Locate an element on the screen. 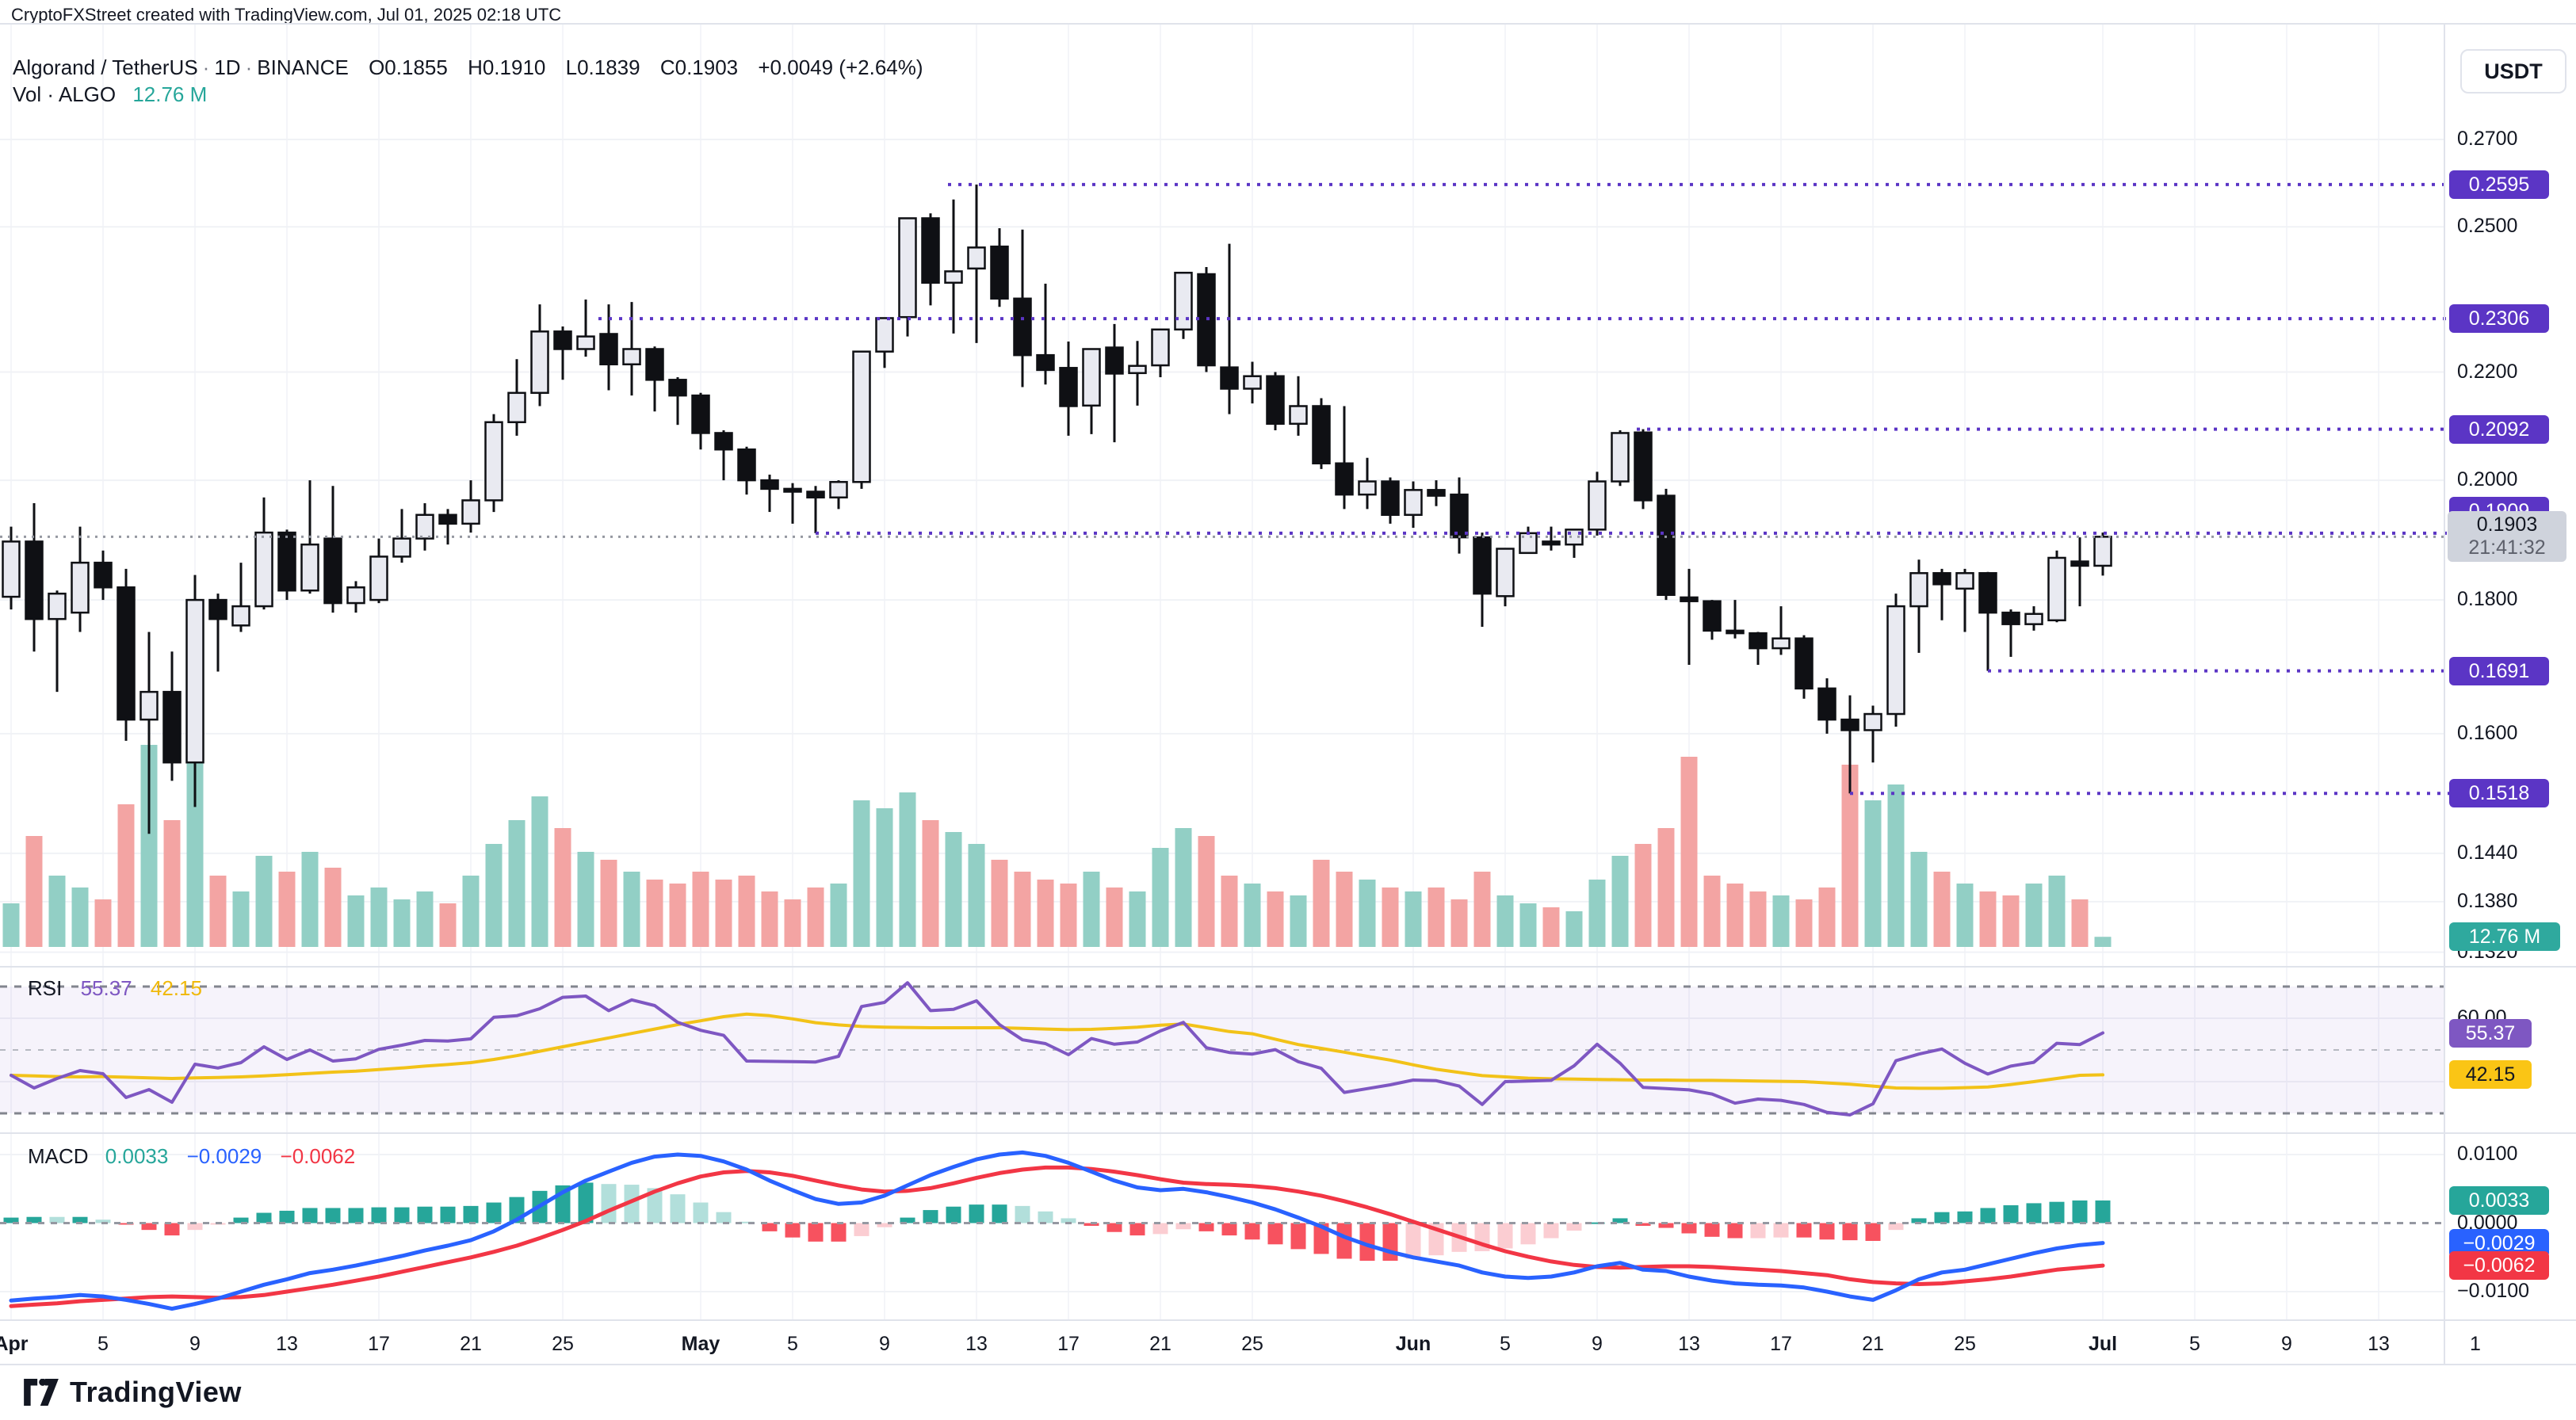 The height and width of the screenshot is (1420, 2576). time-axis-label: May is located at coordinates (700, 1344).